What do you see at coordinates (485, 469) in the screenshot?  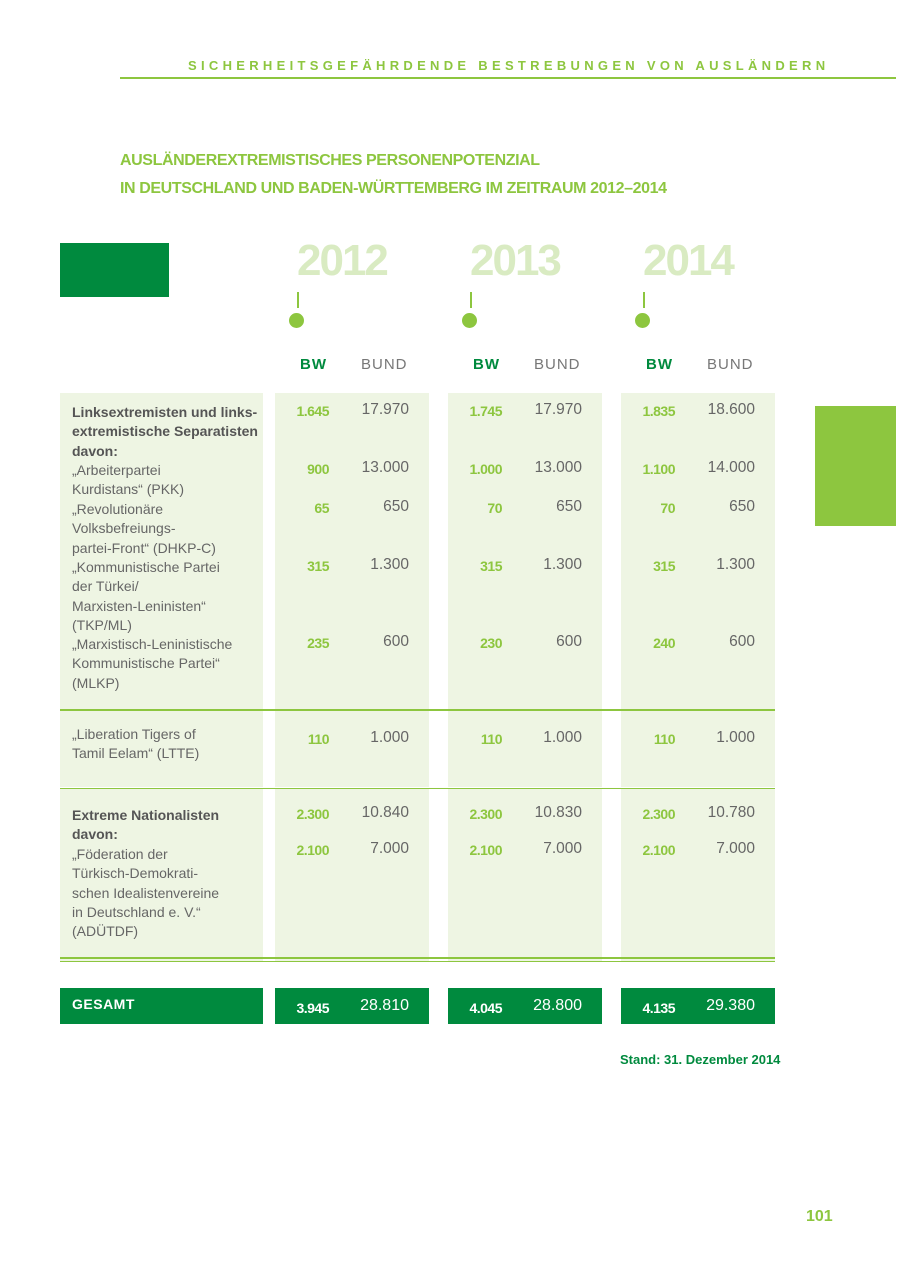 I see `value-bw: 1.000` at bounding box center [485, 469].